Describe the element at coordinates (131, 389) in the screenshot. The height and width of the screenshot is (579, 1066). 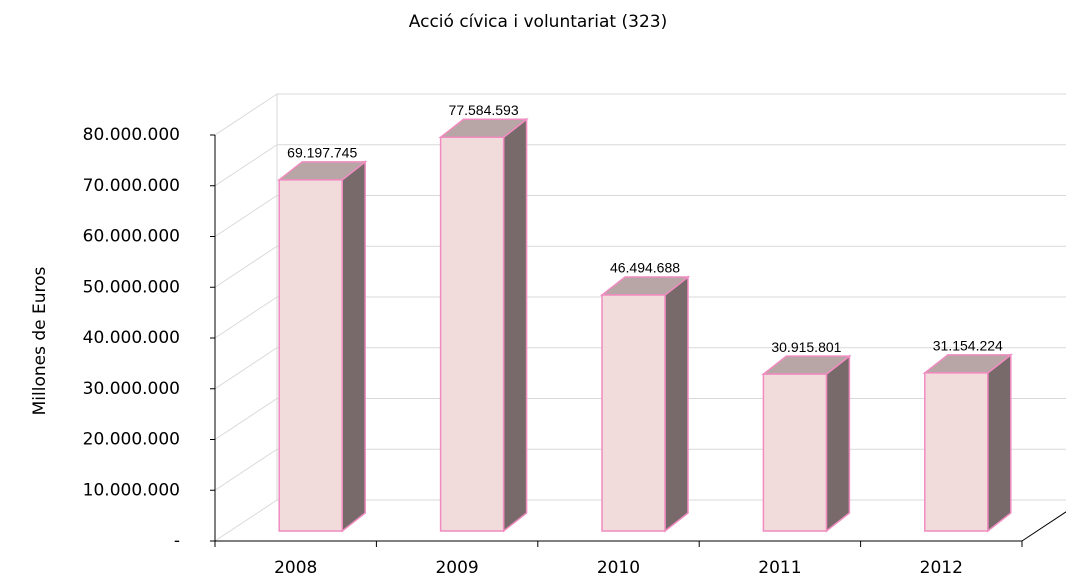
I see `y-tick-label: 30.000.000` at that location.